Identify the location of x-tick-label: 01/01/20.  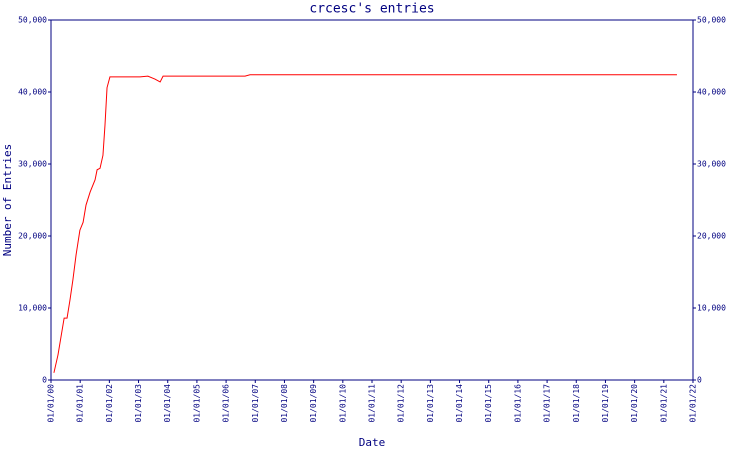
(634, 403).